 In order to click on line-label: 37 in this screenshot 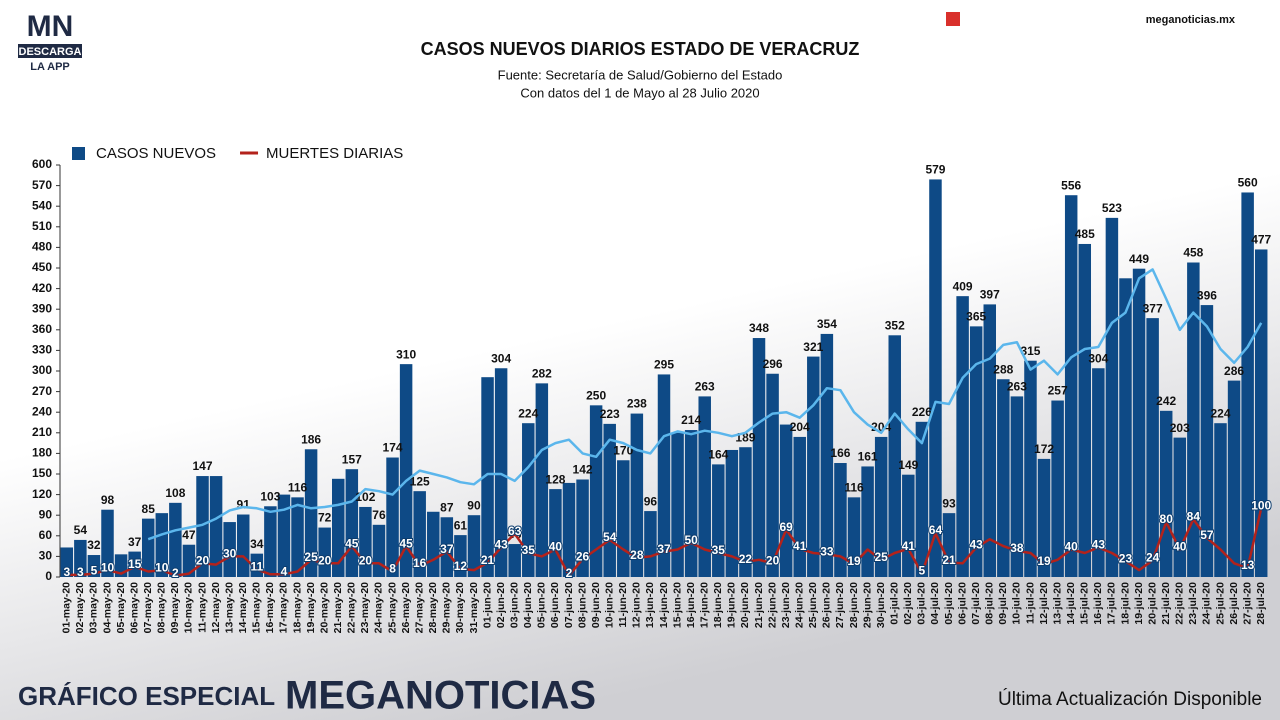, I will do `click(664, 549)`.